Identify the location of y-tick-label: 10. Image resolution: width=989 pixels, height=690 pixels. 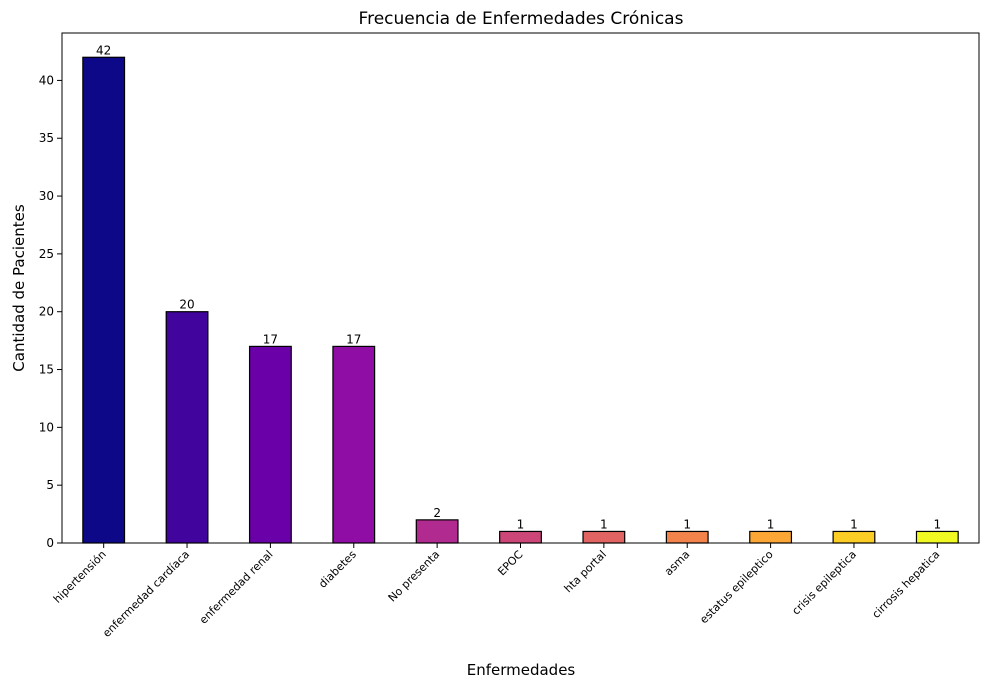
(46, 427).